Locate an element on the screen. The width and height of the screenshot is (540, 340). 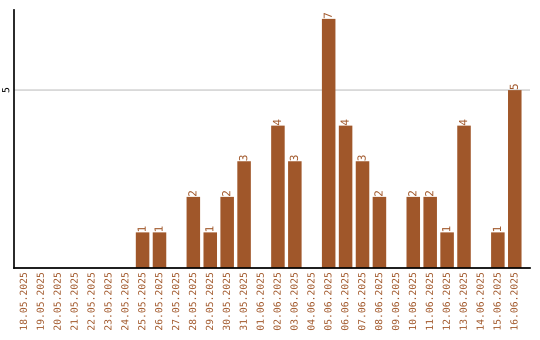
x-tick-label: 03.06.2025 is located at coordinates (294, 301).